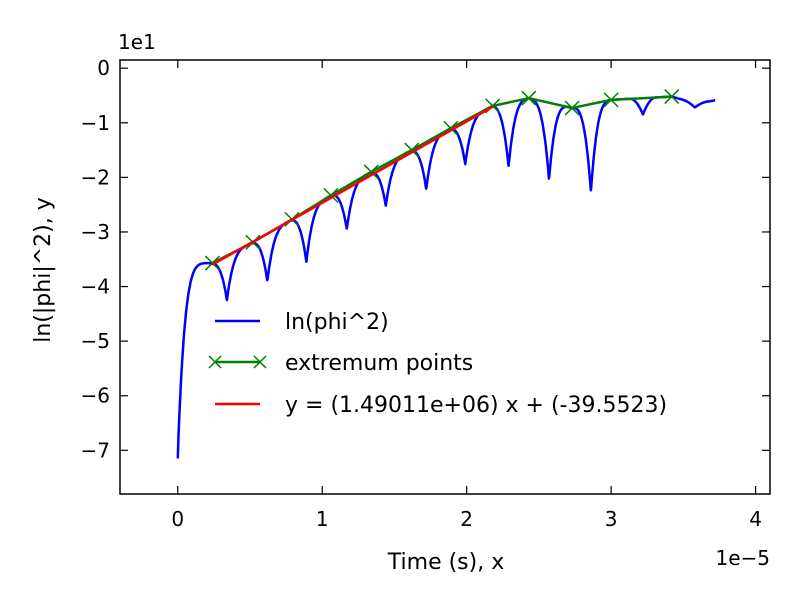  Describe the element at coordinates (352, 185) in the screenshot. I see `series-line-fit` at that location.